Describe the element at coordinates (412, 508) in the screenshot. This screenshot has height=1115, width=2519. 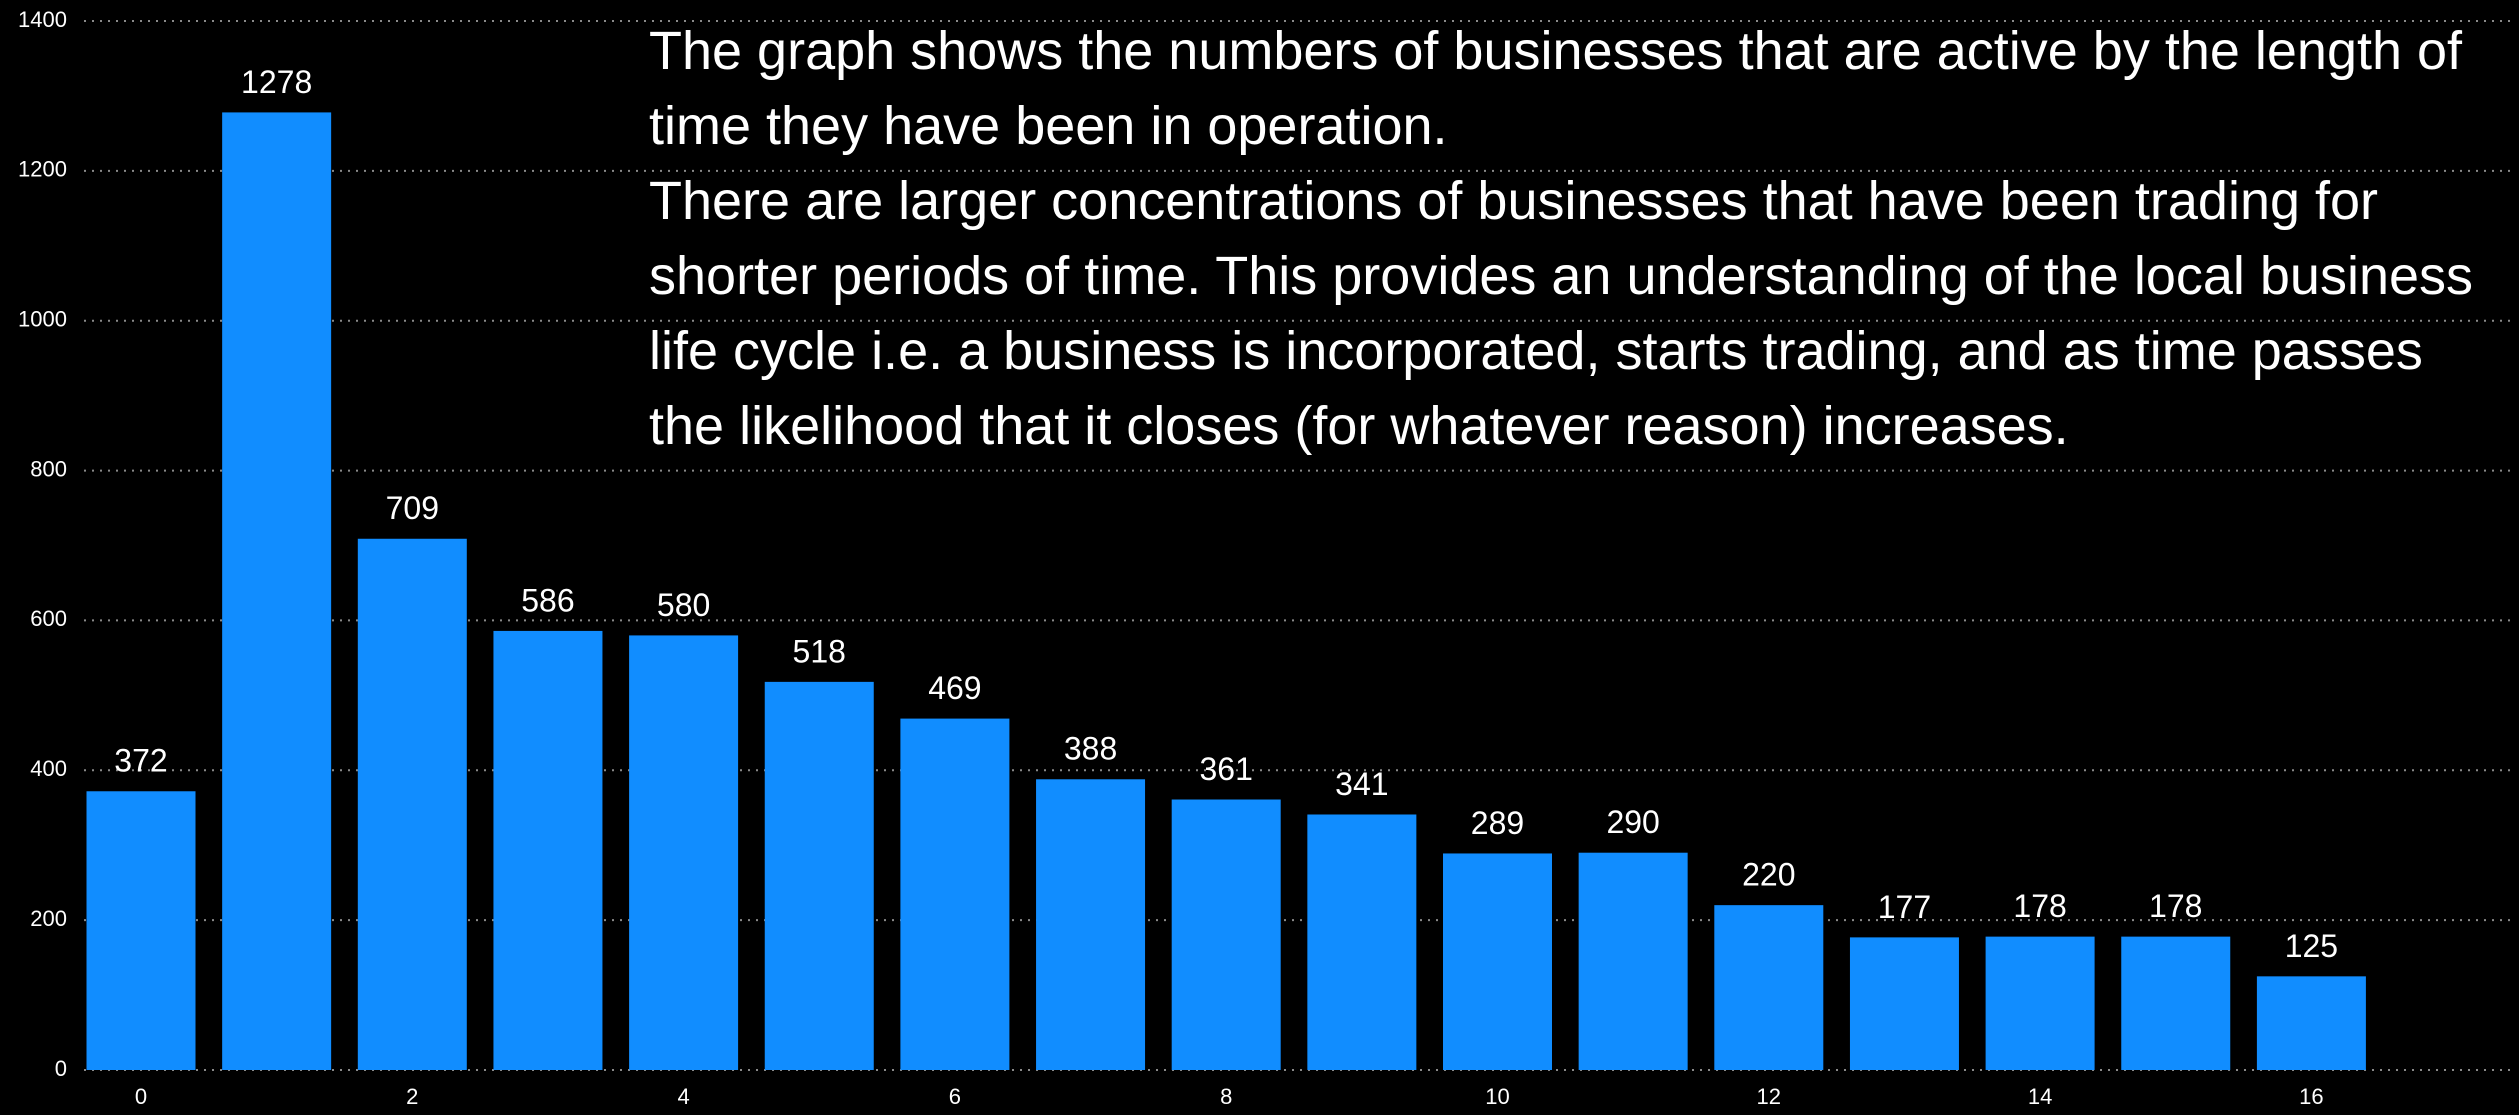
I see `data-label: 709` at that location.